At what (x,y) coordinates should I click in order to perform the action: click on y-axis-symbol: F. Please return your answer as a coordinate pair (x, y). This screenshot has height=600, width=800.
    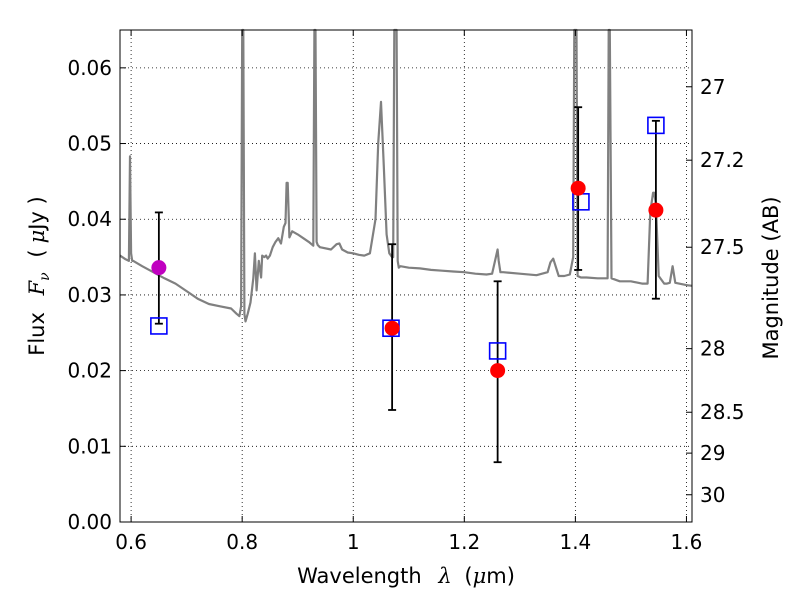
    Looking at the image, I should click on (37, 287).